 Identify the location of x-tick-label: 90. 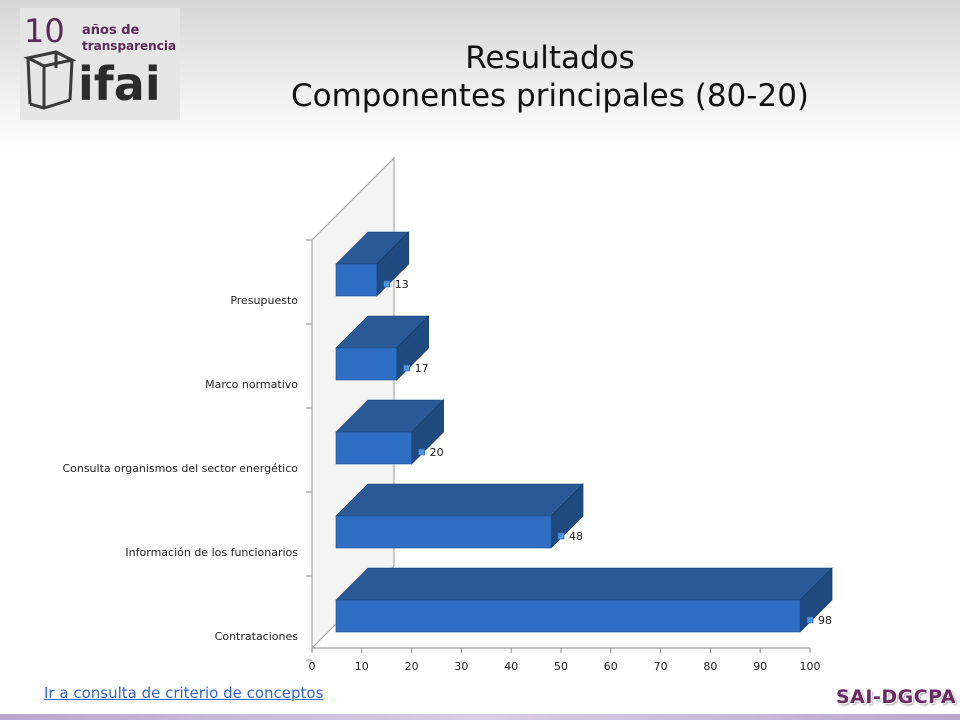
(760, 666).